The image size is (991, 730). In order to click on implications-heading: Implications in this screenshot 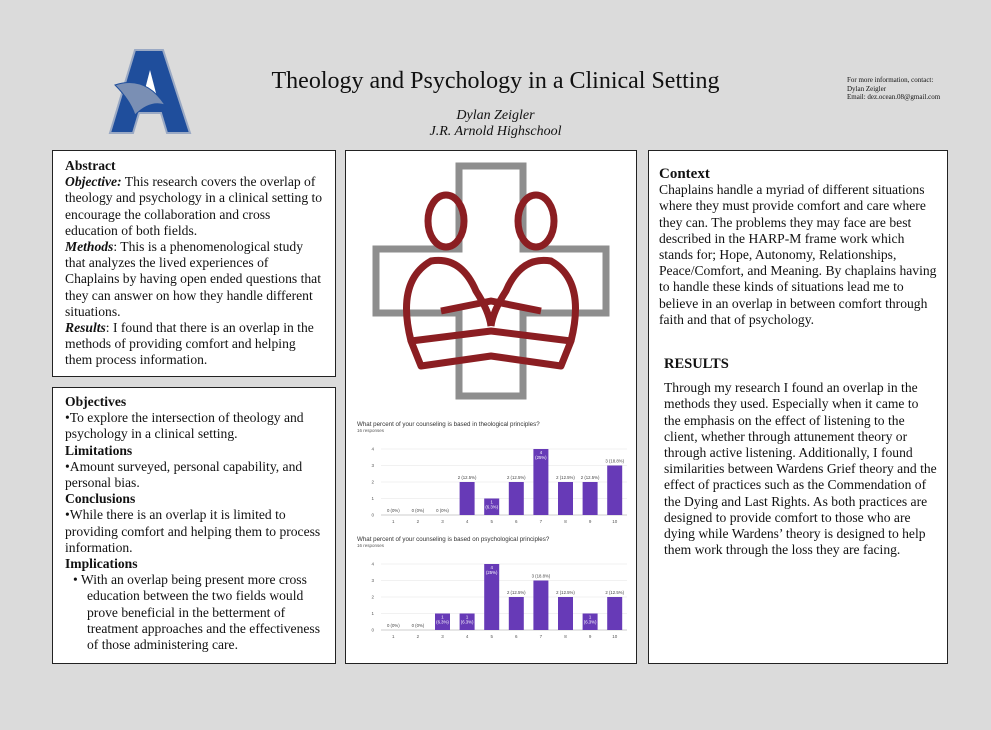, I will do `click(101, 564)`.